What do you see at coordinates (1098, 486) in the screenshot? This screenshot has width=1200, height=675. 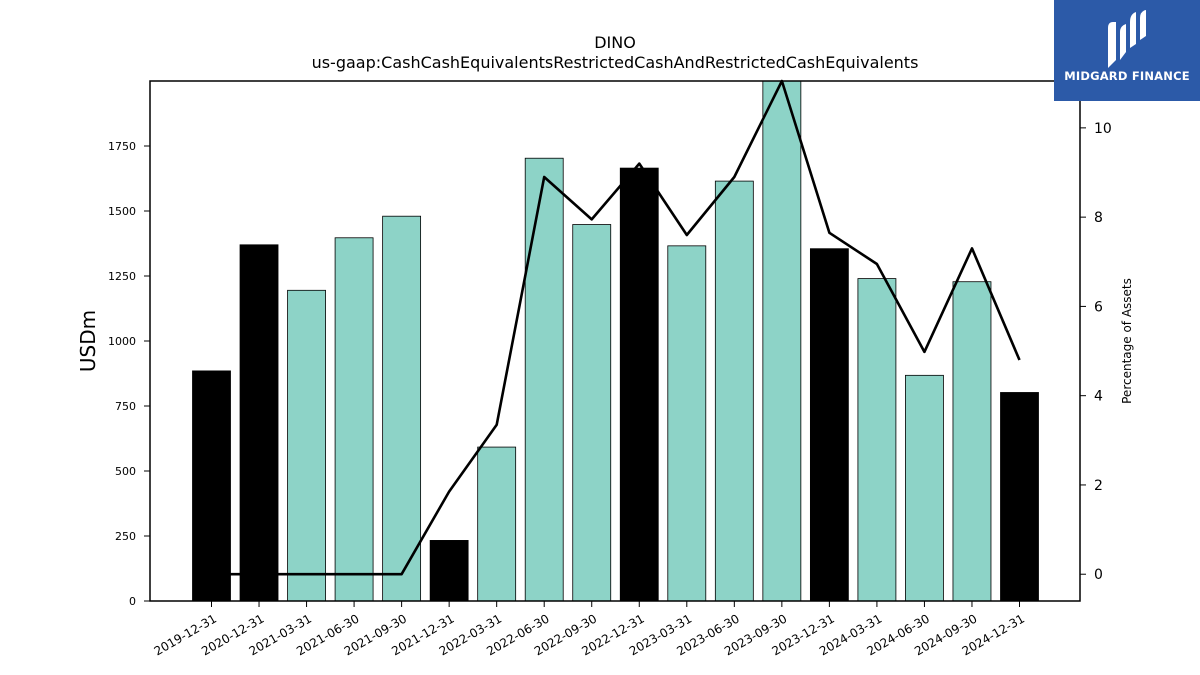 I see `y2-tick-label: 2` at bounding box center [1098, 486].